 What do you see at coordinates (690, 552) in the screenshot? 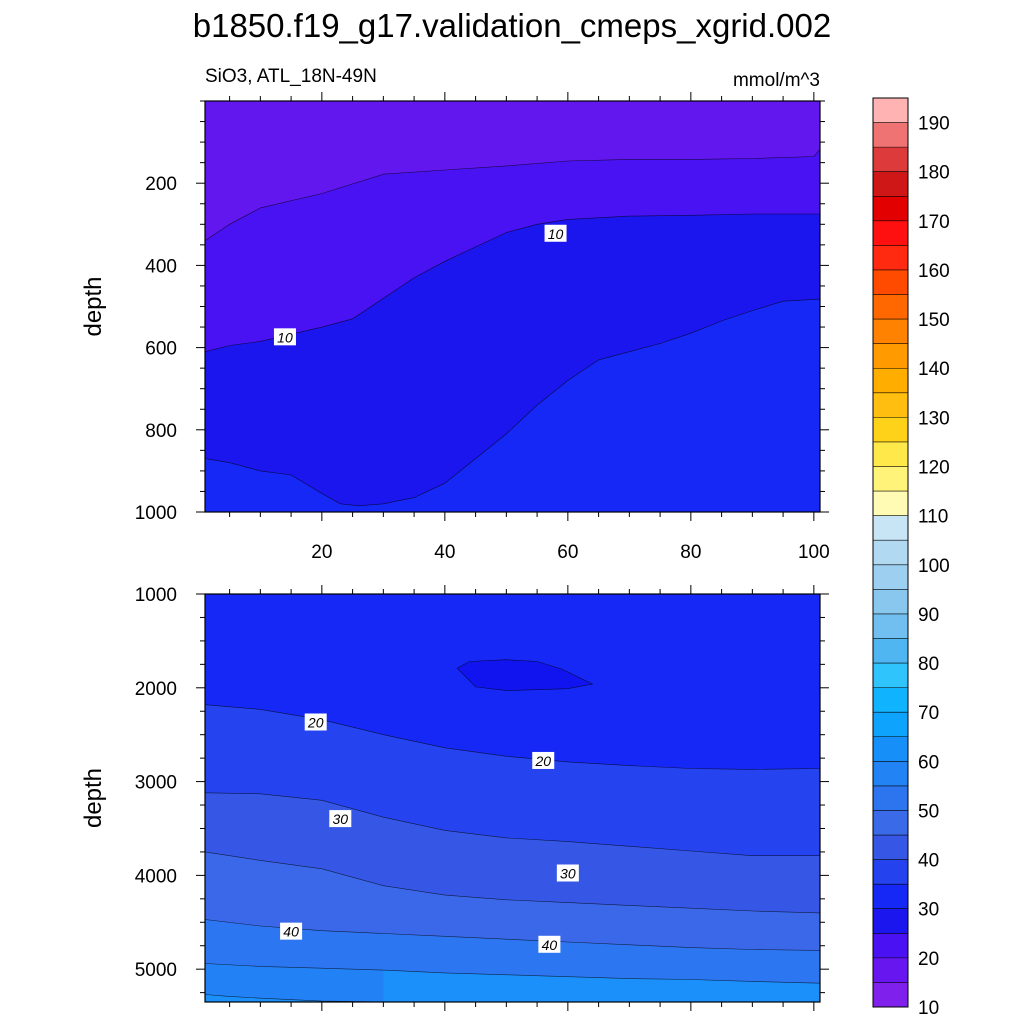
I see `x-tick-label: 80` at bounding box center [690, 552].